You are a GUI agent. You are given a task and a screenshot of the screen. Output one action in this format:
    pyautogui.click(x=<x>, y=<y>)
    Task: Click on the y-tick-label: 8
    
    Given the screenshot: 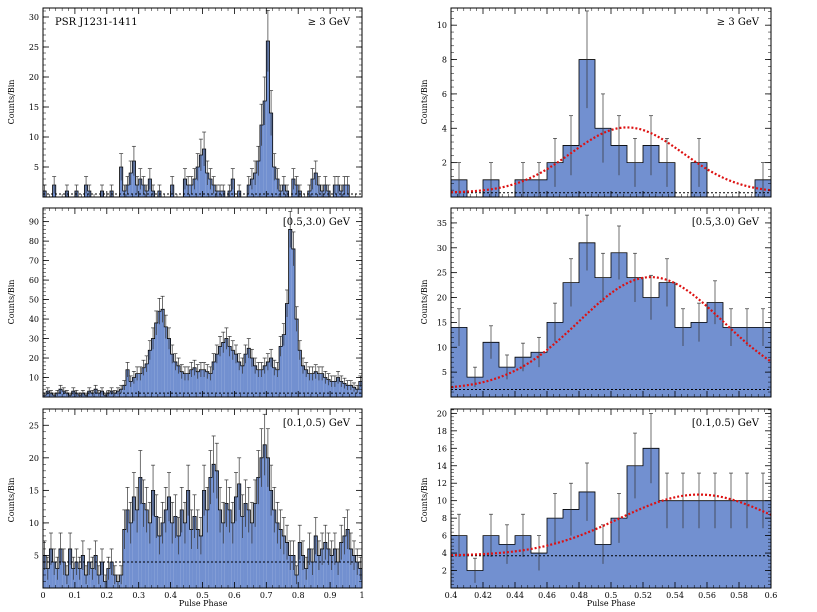 What is the action you would take?
    pyautogui.click(x=444, y=518)
    